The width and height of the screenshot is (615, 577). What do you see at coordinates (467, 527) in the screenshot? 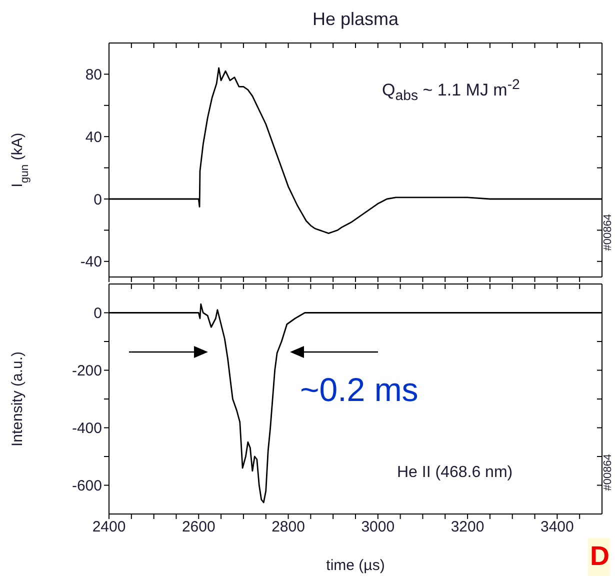
I see `x-tick-label: 3200` at bounding box center [467, 527].